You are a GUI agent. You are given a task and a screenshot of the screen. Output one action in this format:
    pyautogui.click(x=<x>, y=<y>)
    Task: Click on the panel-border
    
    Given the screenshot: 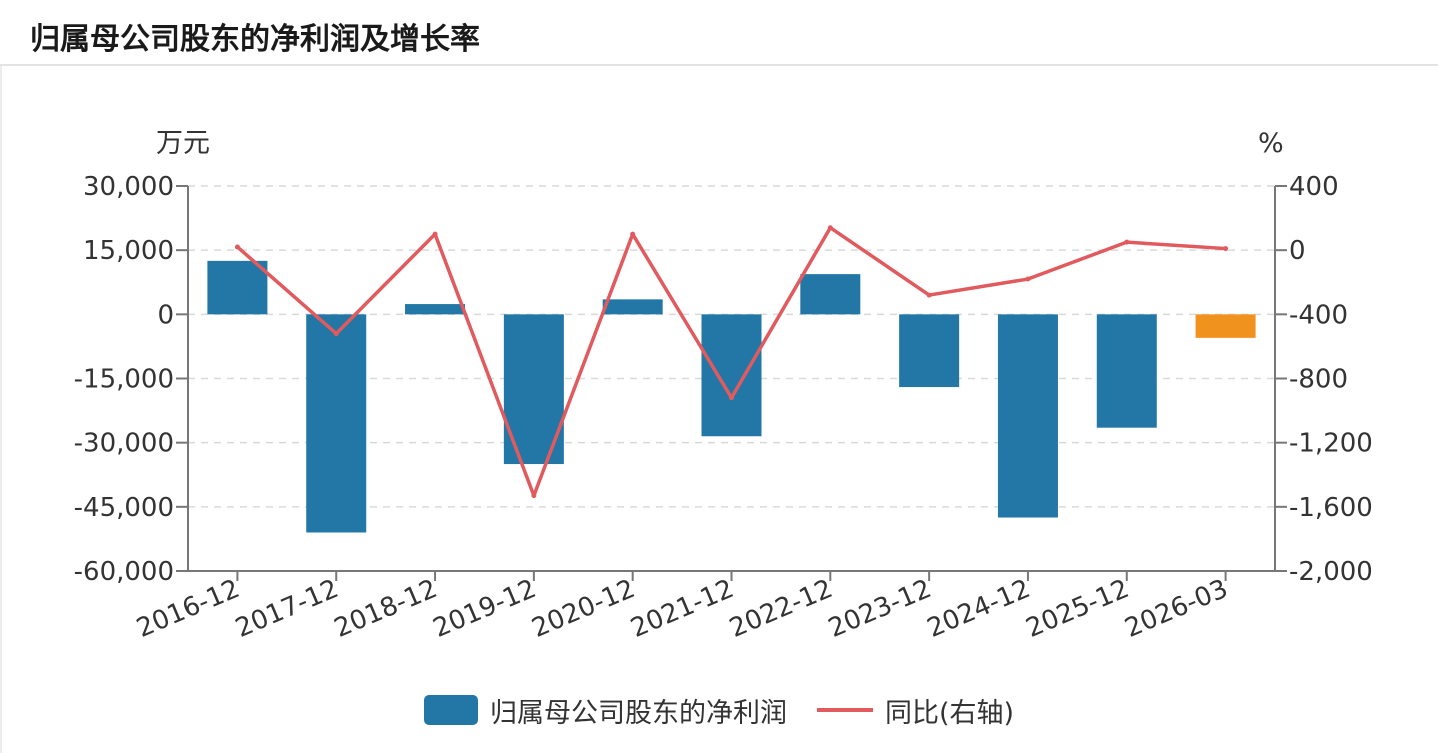 What is the action you would take?
    pyautogui.click(x=1, y=409)
    